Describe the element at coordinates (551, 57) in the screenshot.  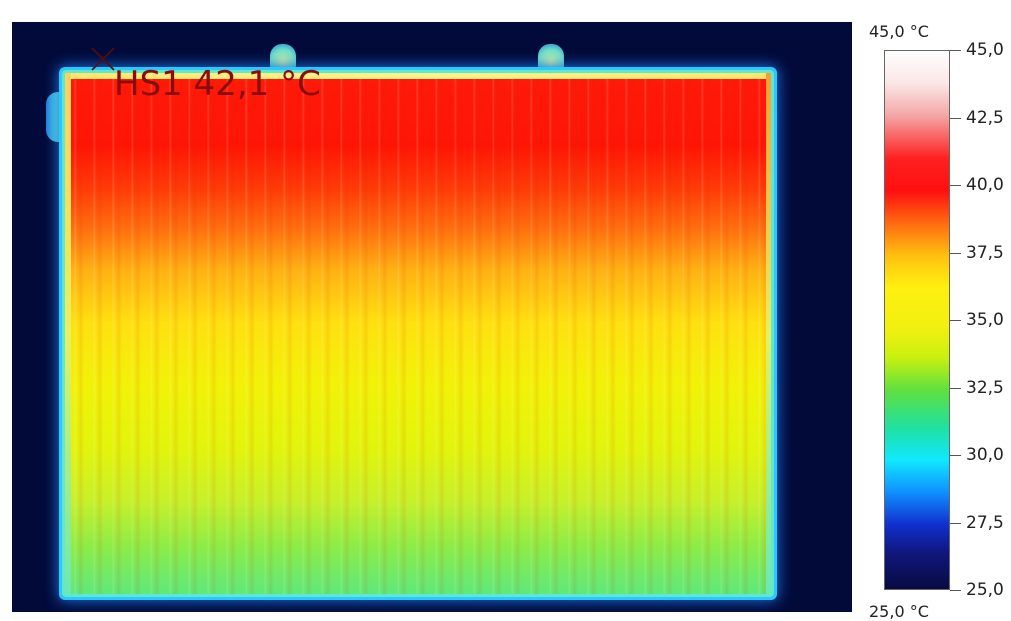
I see `radiator-bracket-right` at that location.